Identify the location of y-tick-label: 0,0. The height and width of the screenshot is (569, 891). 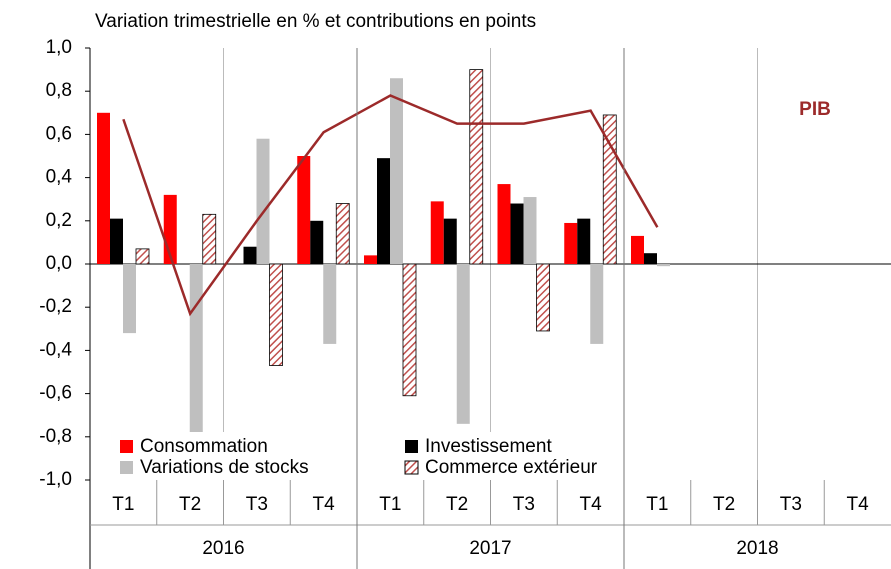
(59, 263).